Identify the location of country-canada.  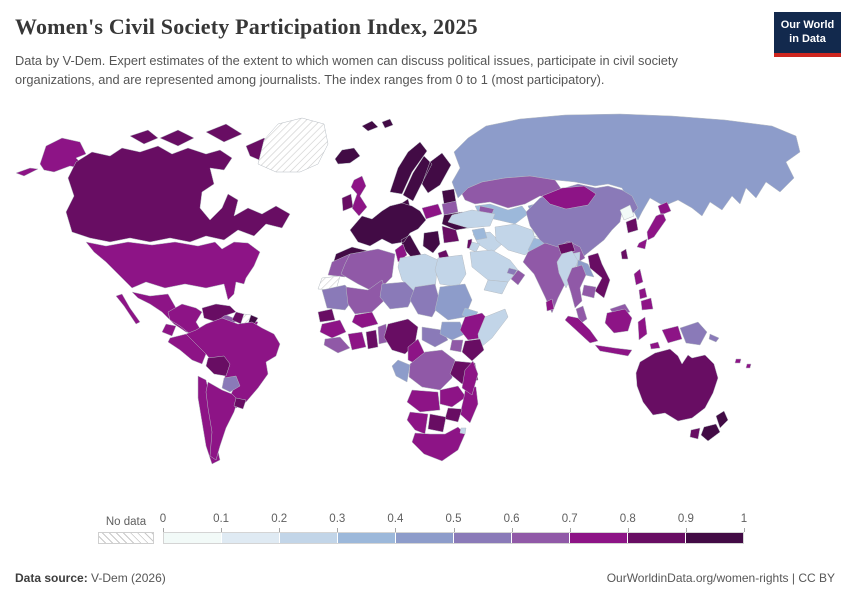
(178, 194).